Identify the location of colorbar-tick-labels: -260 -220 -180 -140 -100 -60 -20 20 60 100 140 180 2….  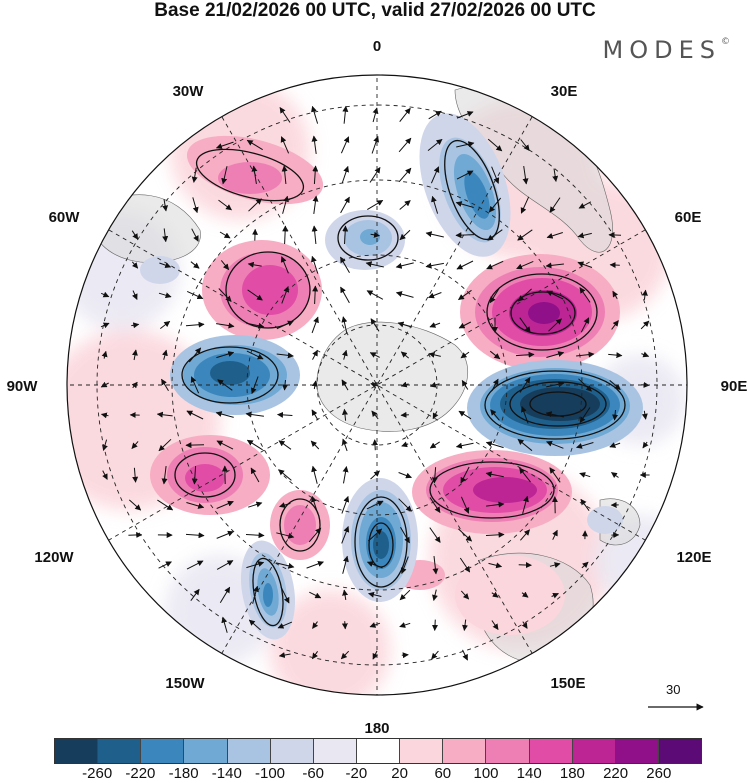
(375, 774).